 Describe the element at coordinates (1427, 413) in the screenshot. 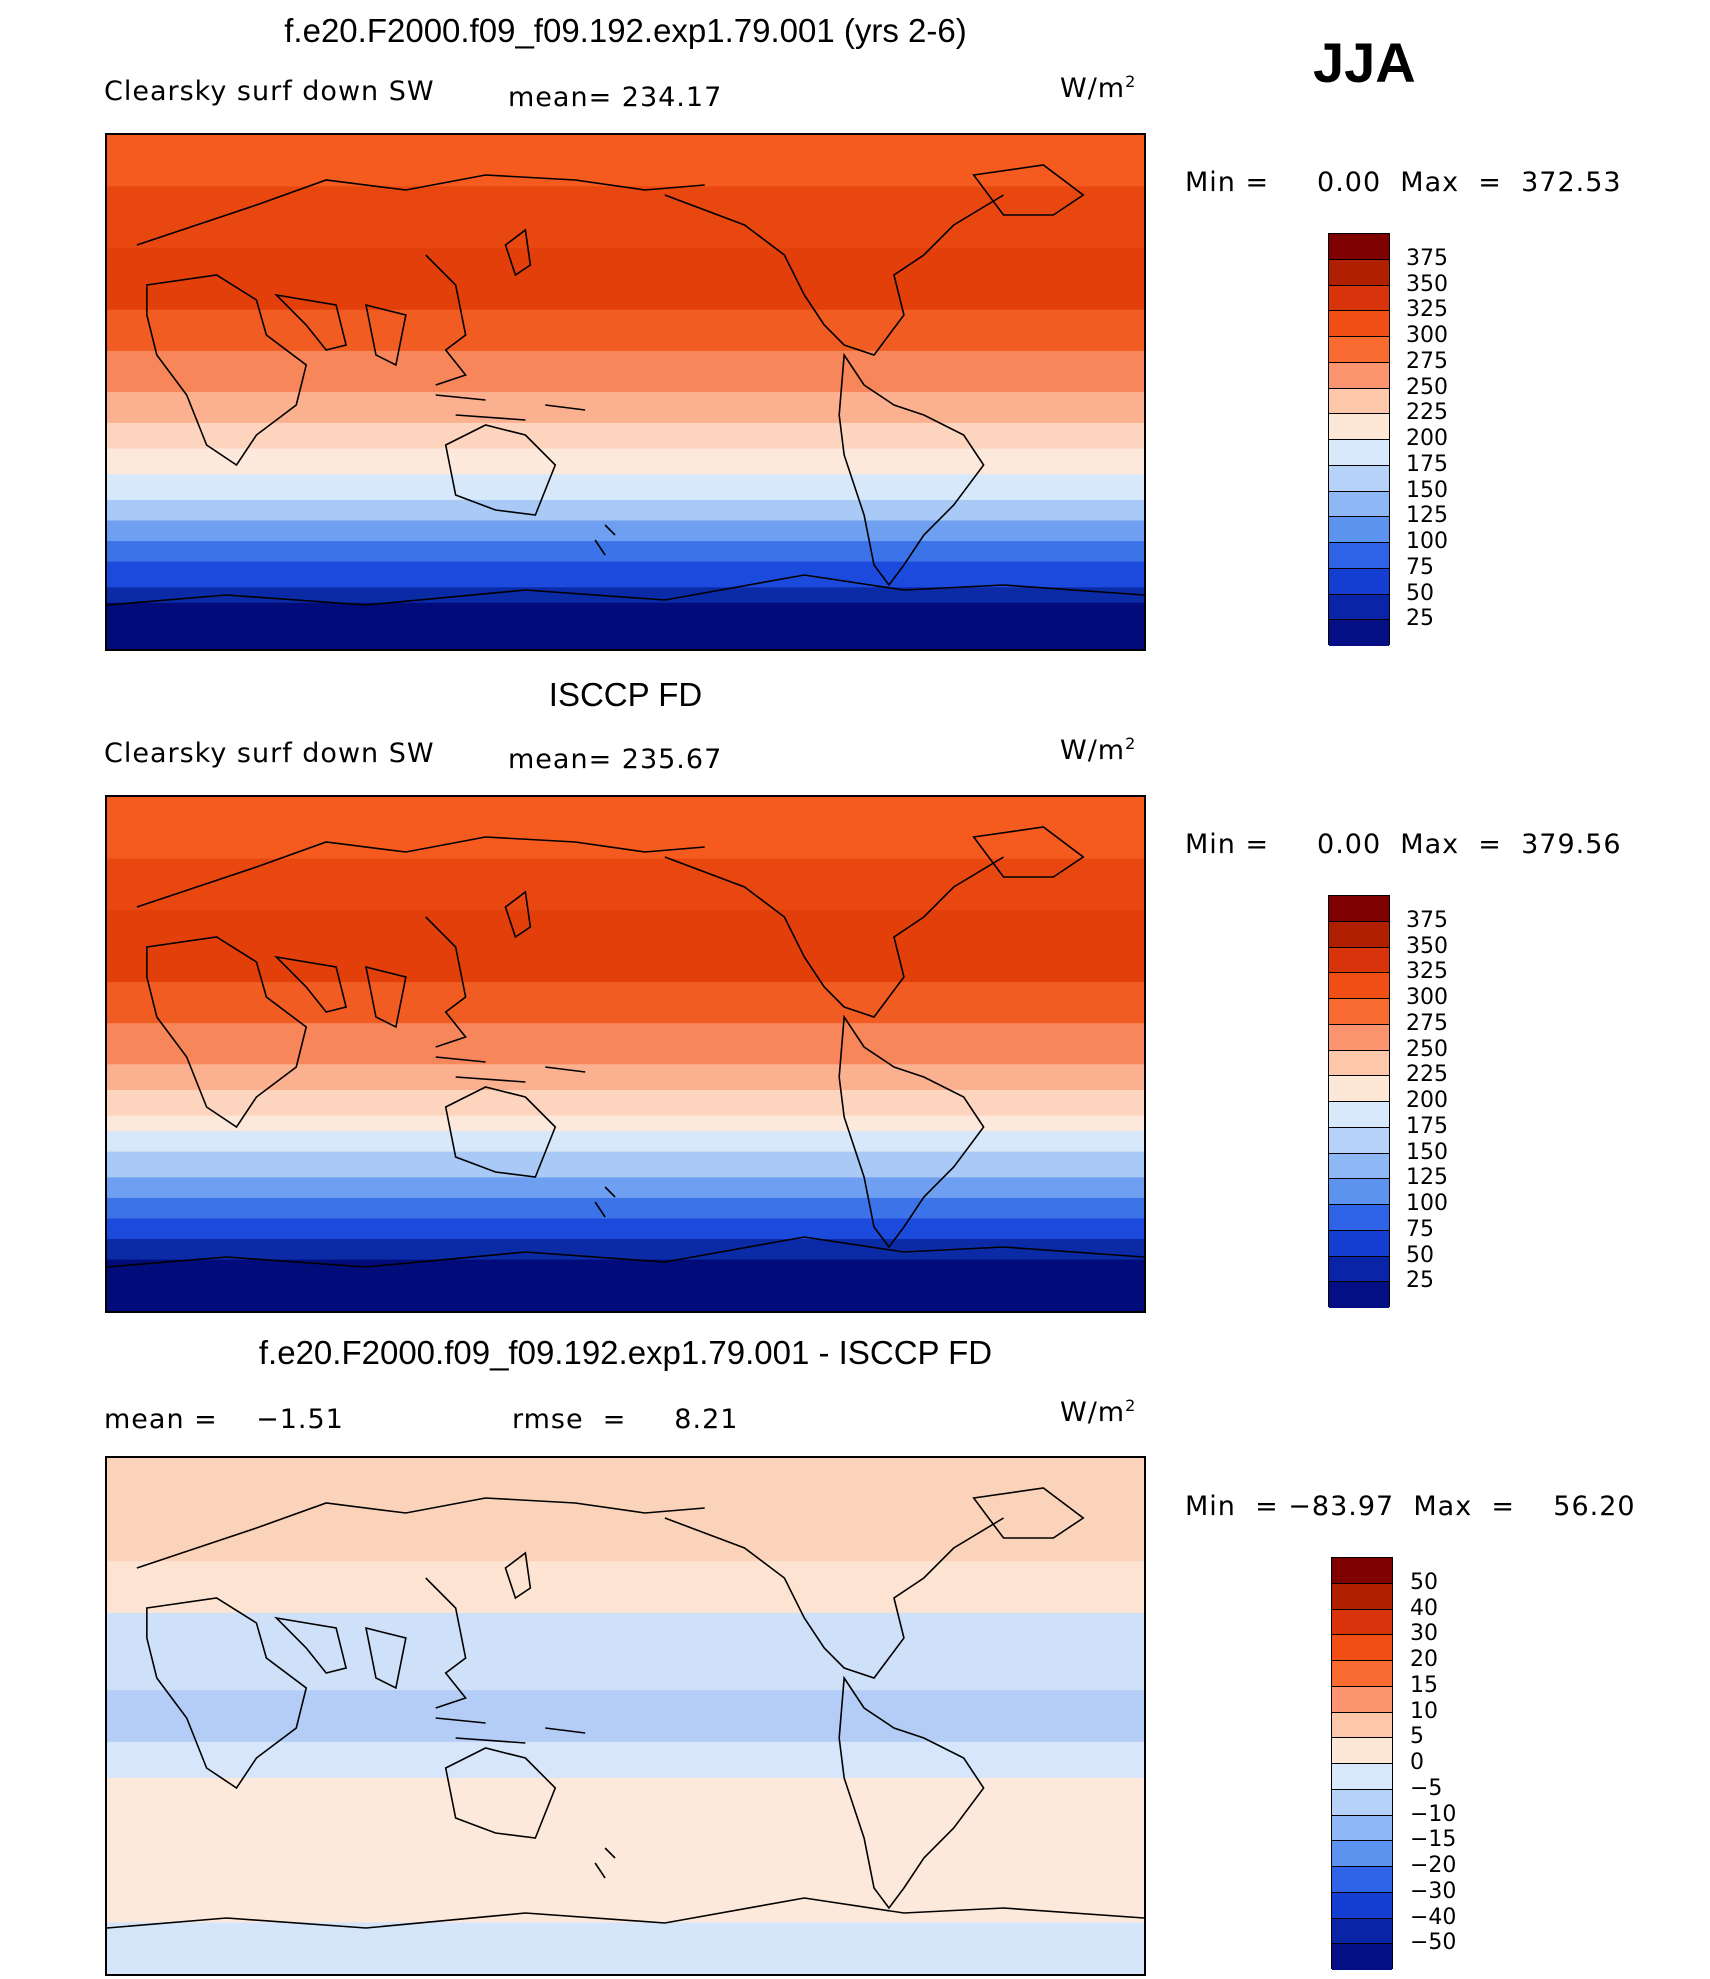

I see `colorbar-tick-label: 225` at that location.